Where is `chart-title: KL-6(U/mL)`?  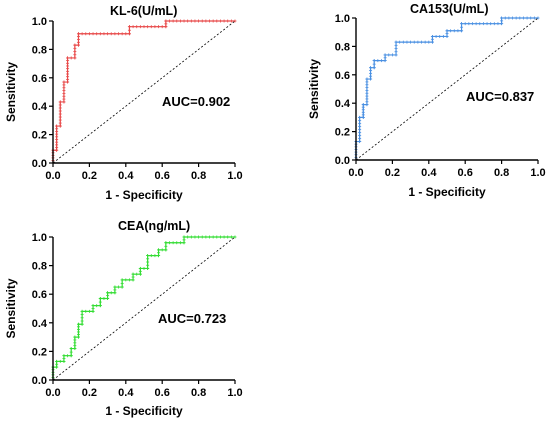 chart-title: KL-6(U/mL) is located at coordinates (143, 11).